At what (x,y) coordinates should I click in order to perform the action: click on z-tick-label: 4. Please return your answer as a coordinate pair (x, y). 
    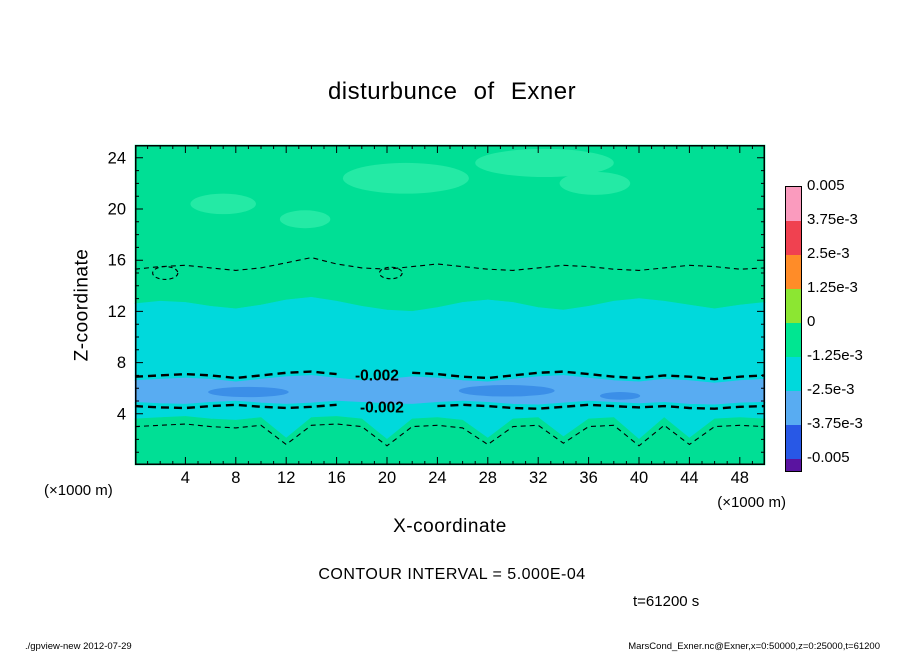
    Looking at the image, I should click on (121, 414).